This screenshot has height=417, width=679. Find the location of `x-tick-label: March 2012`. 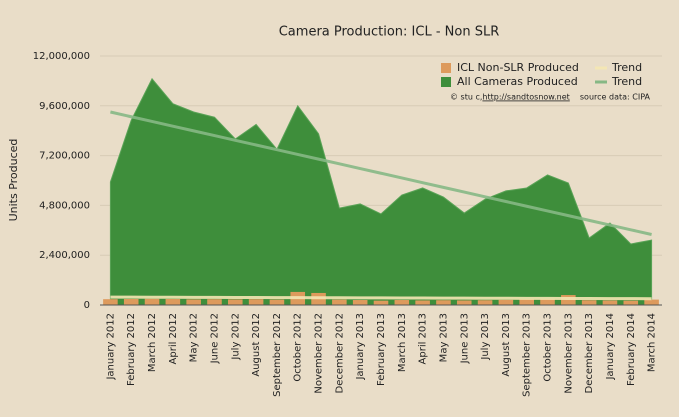

x-tick-label: March 2012 is located at coordinates (152, 342).